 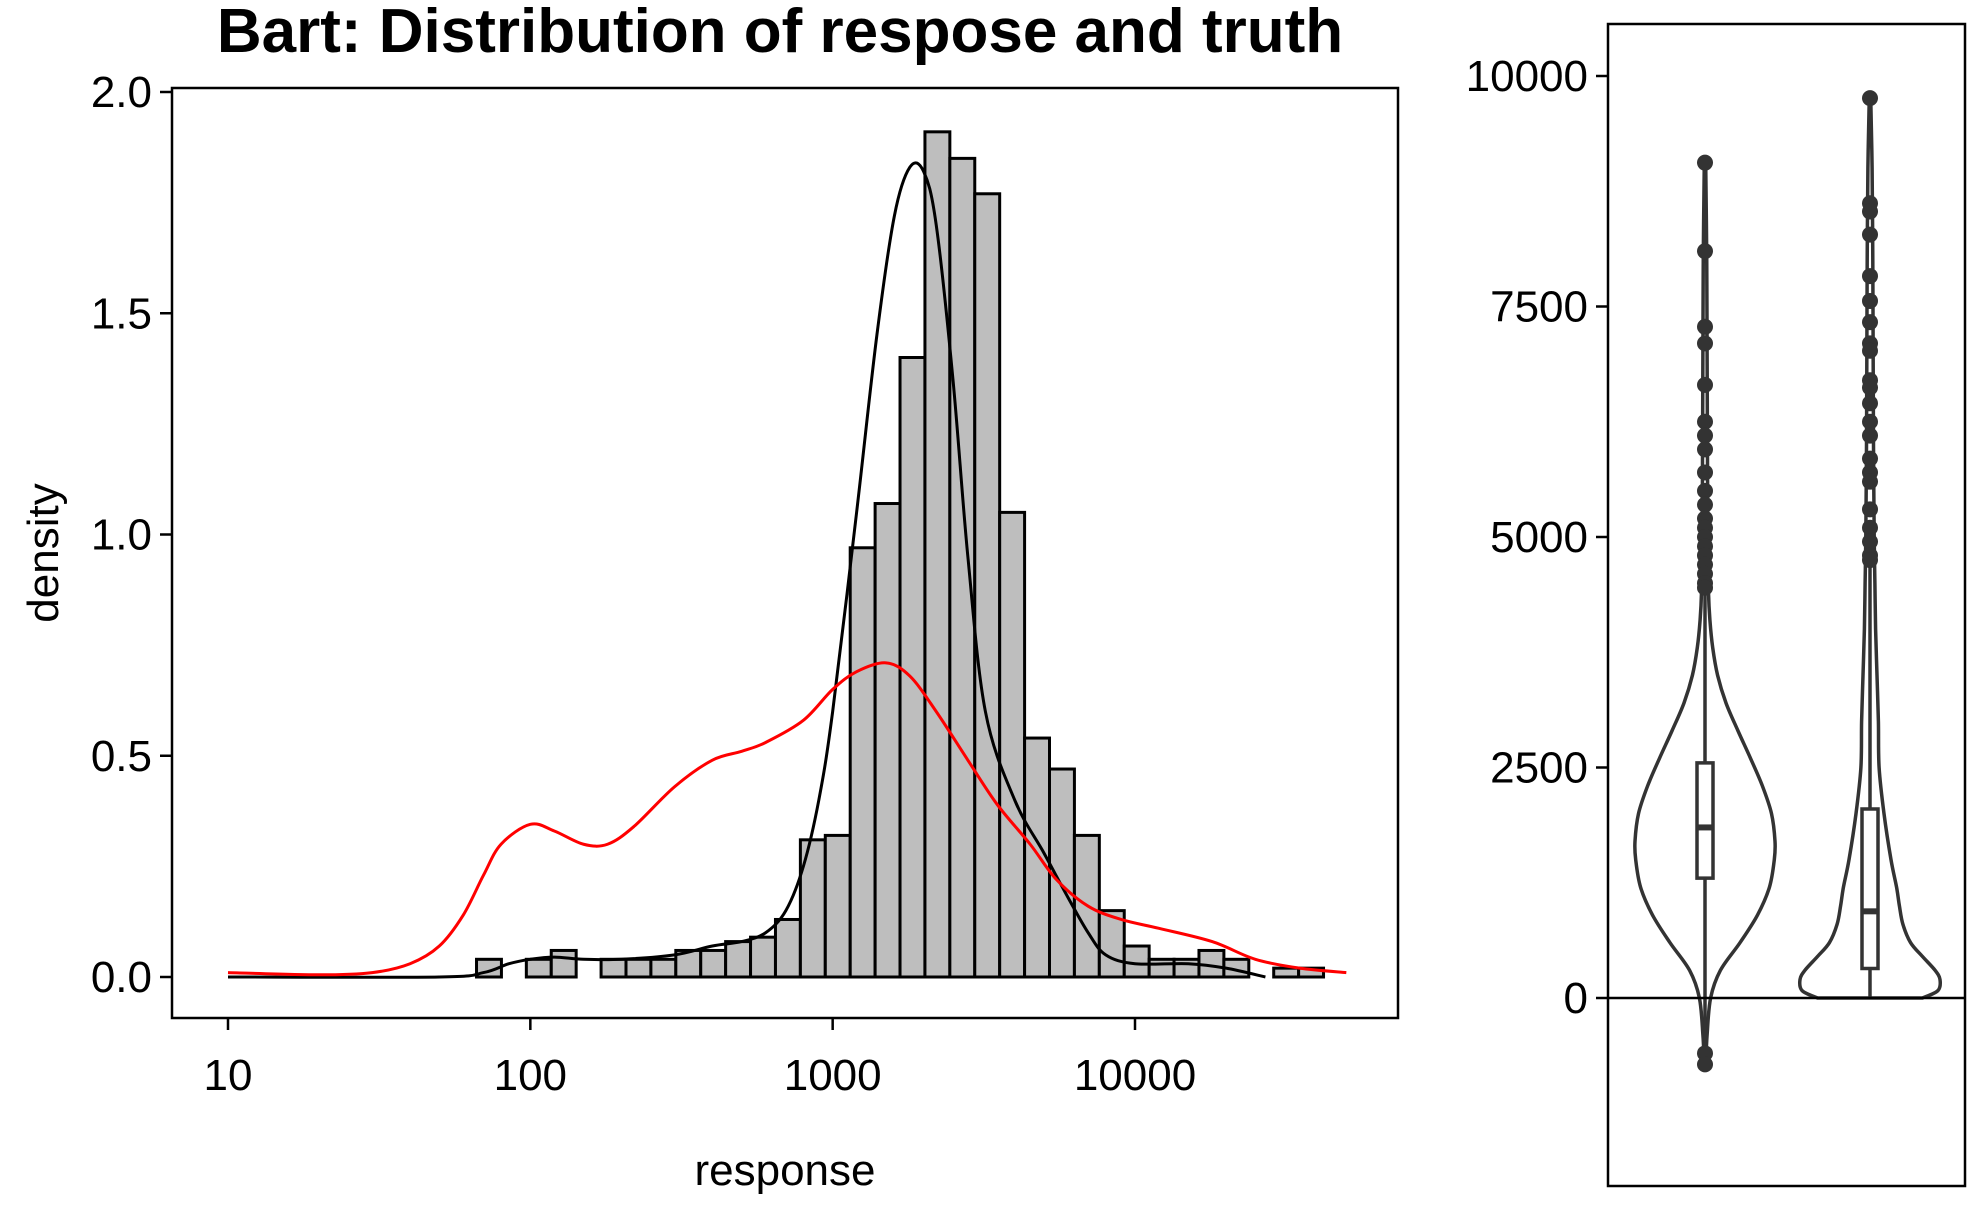 What do you see at coordinates (43, 552) in the screenshot?
I see `y-axis-title: density` at bounding box center [43, 552].